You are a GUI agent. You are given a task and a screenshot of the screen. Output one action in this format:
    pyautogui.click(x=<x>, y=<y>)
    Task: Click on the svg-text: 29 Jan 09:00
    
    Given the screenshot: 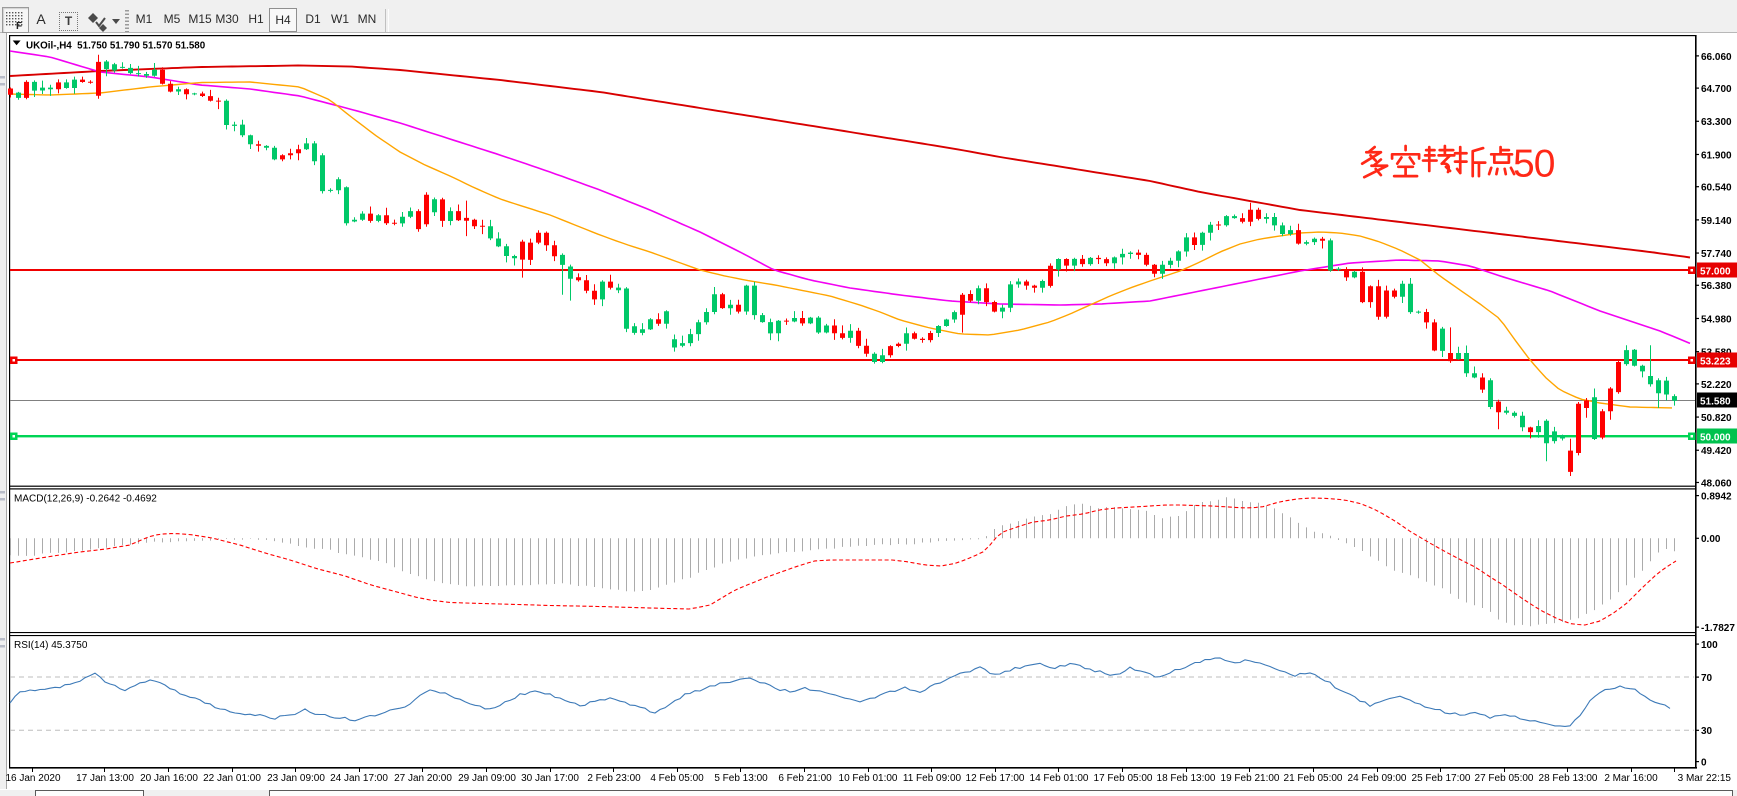 What is the action you would take?
    pyautogui.click(x=487, y=778)
    